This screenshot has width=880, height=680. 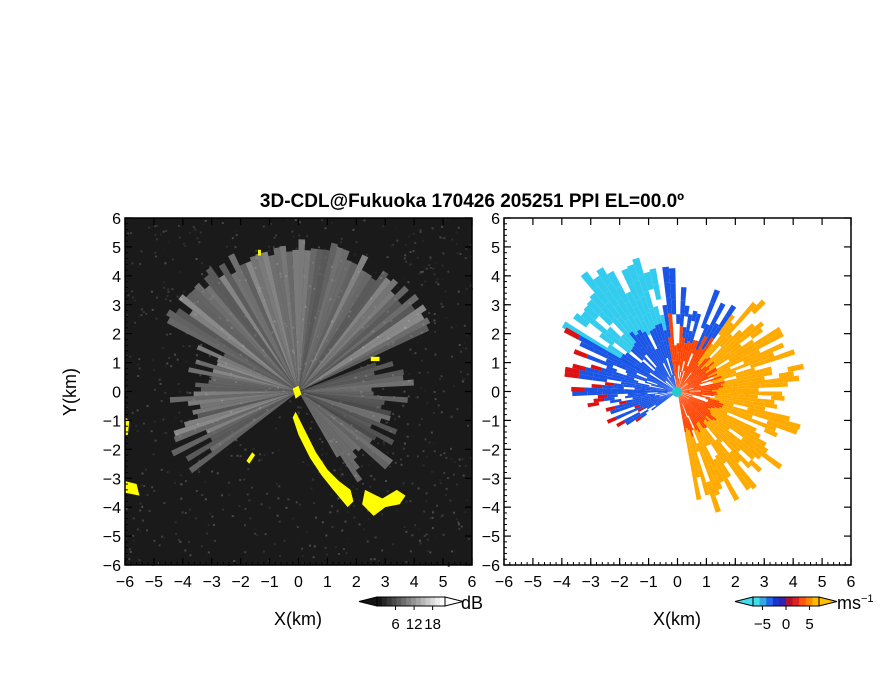 I want to click on y-tick-label: −1, so click(x=491, y=421).